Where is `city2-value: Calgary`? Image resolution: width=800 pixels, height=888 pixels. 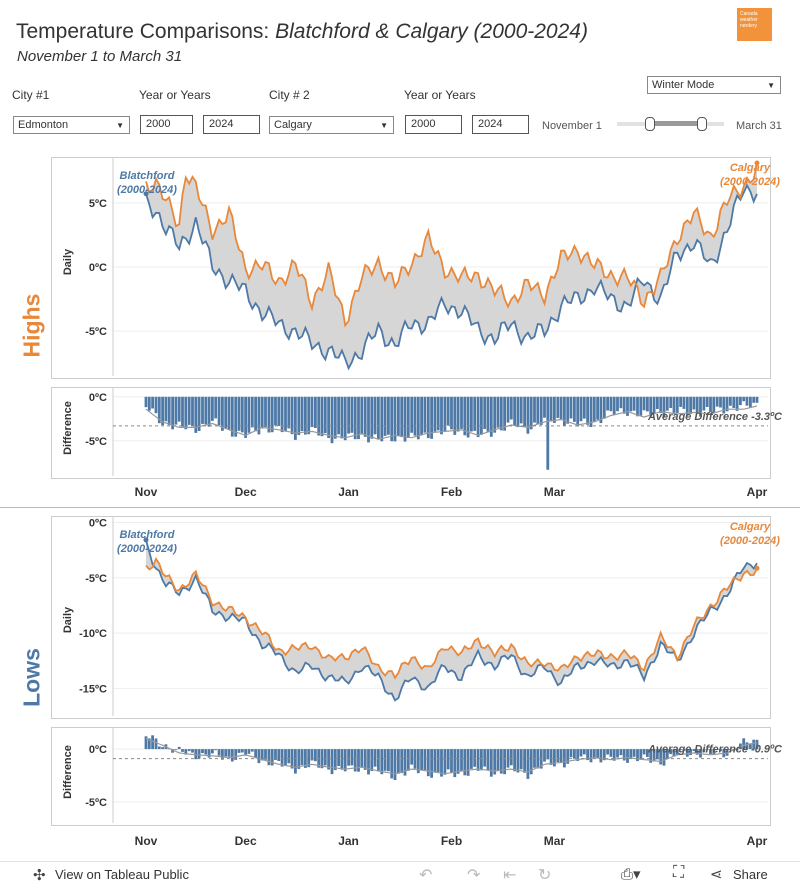 city2-value: Calgary is located at coordinates (293, 125).